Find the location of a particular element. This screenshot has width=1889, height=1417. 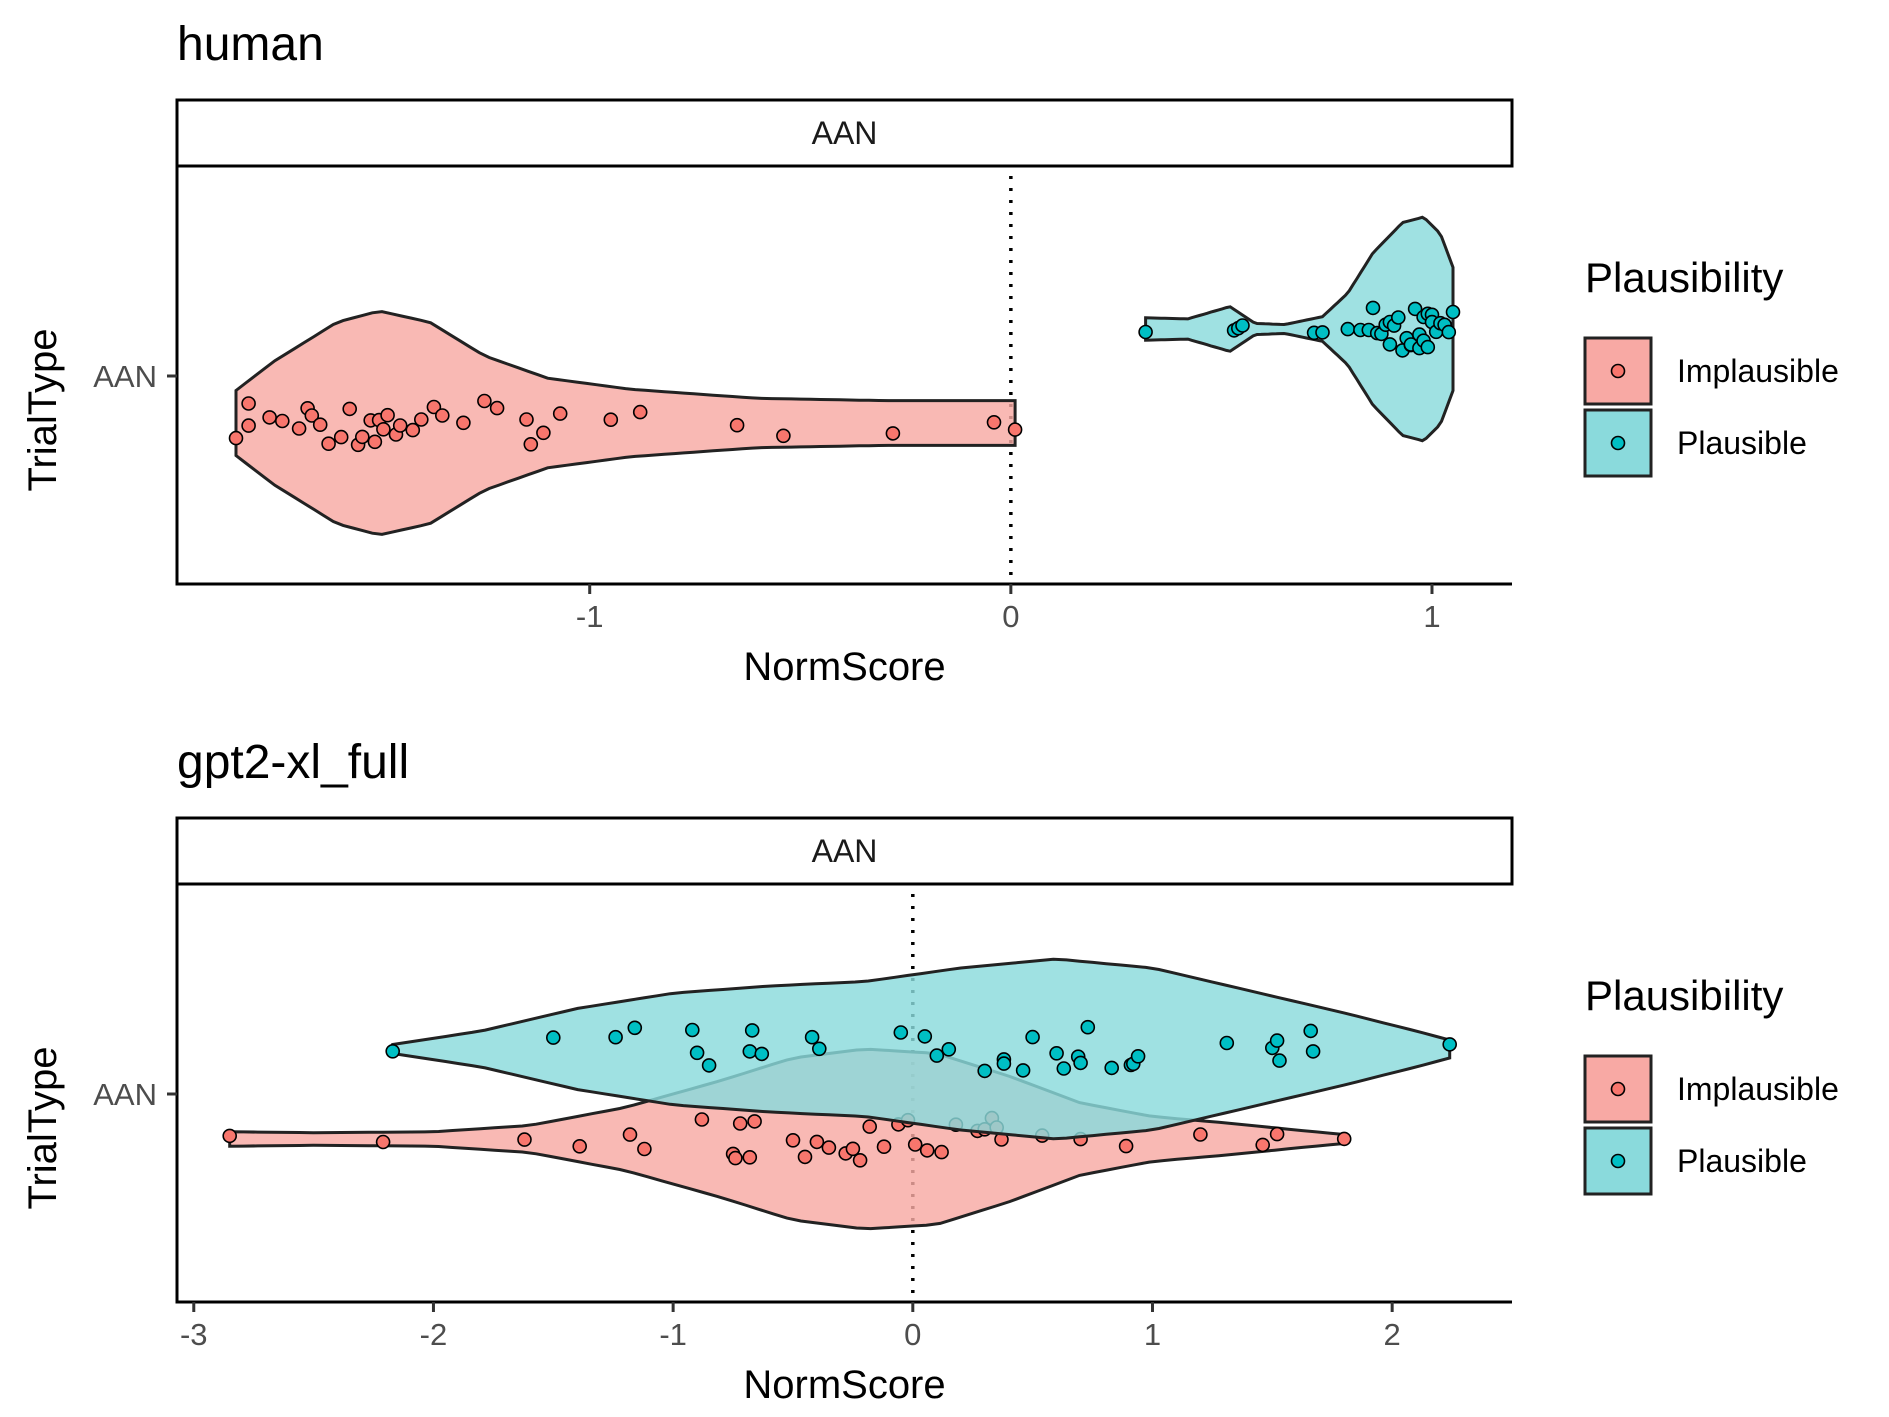

y-axis-title: TrialType is located at coordinates (43, 1127).